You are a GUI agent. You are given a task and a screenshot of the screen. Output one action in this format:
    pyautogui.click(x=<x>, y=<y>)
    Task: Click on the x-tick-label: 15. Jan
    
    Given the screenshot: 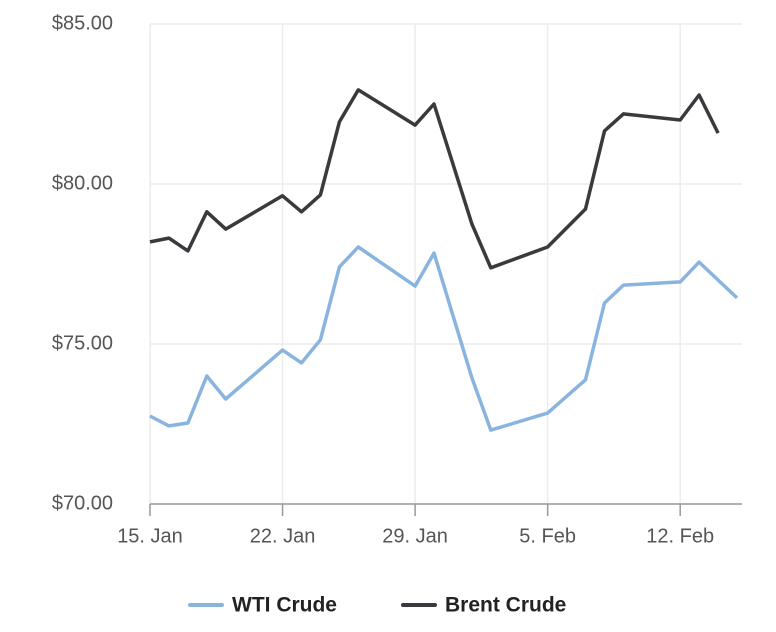 What is the action you would take?
    pyautogui.click(x=150, y=536)
    